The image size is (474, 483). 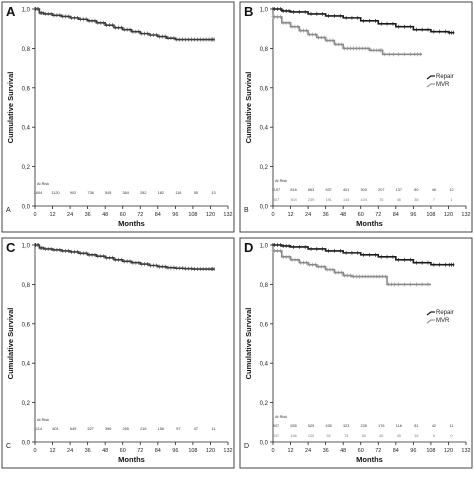 What do you see at coordinates (311, 426) in the screenshot?
I see `at-risk-count: 529` at bounding box center [311, 426].